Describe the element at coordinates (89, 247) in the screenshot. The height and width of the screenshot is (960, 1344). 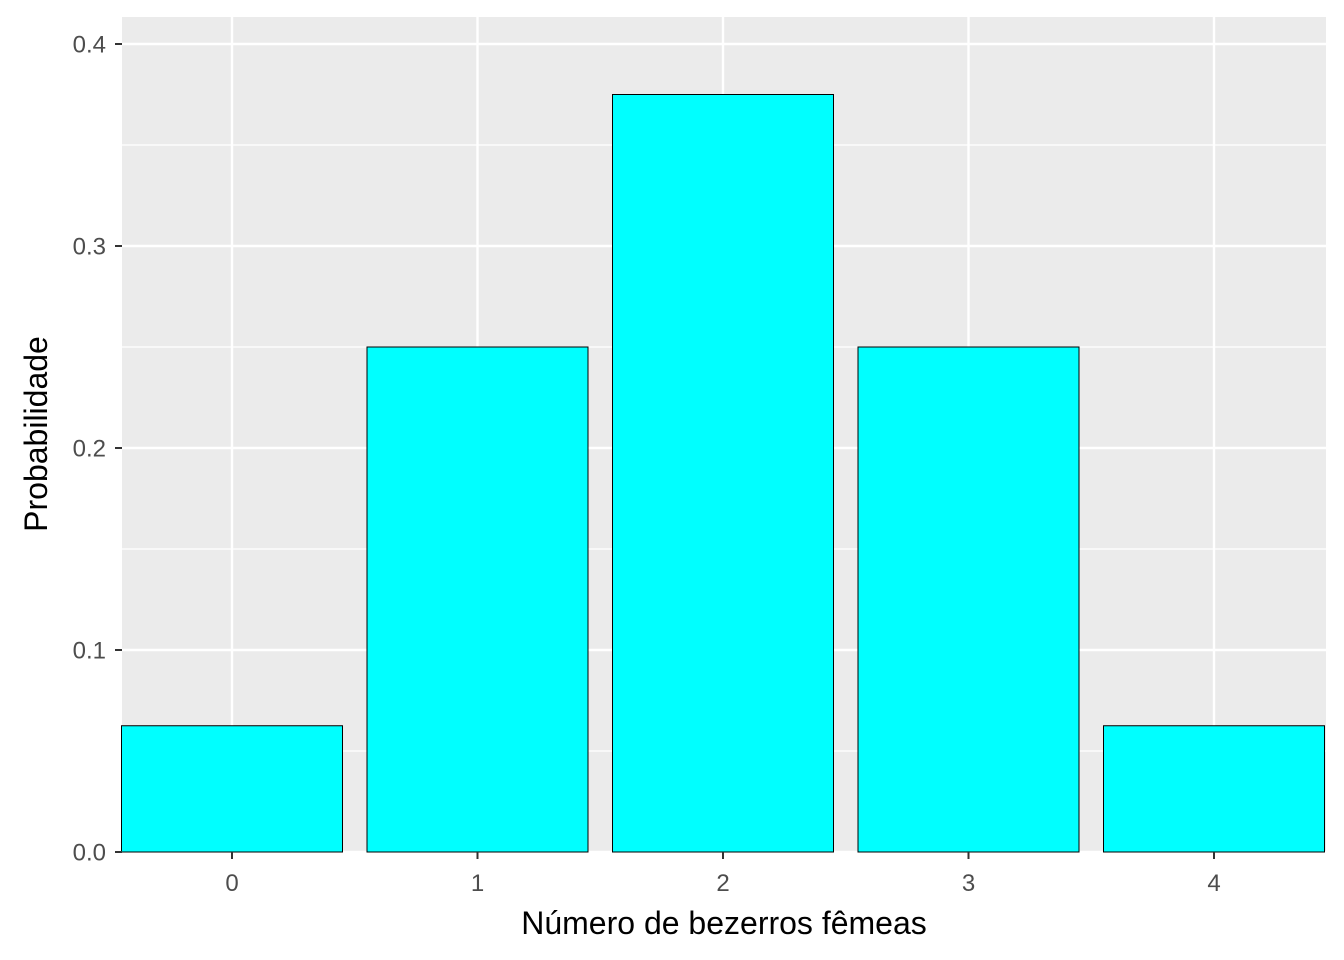
I see `y-tick-label: 0.3` at that location.